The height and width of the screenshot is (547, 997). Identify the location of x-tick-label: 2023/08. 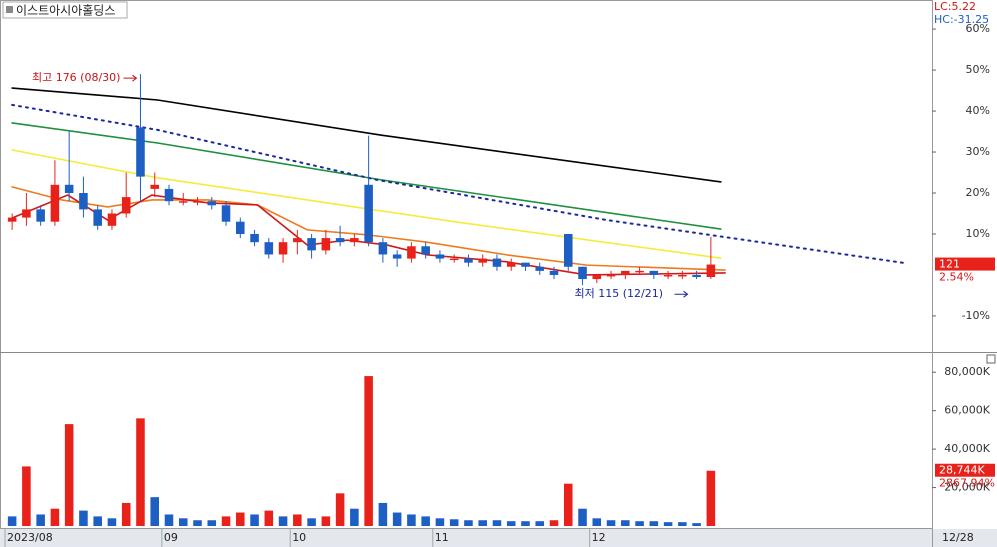
(30, 537).